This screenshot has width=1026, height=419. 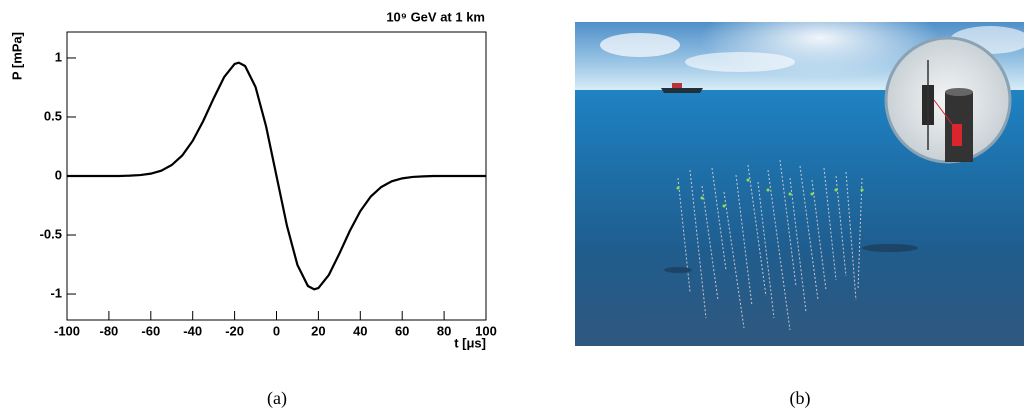 I want to click on pipe-top, so click(x=959, y=92).